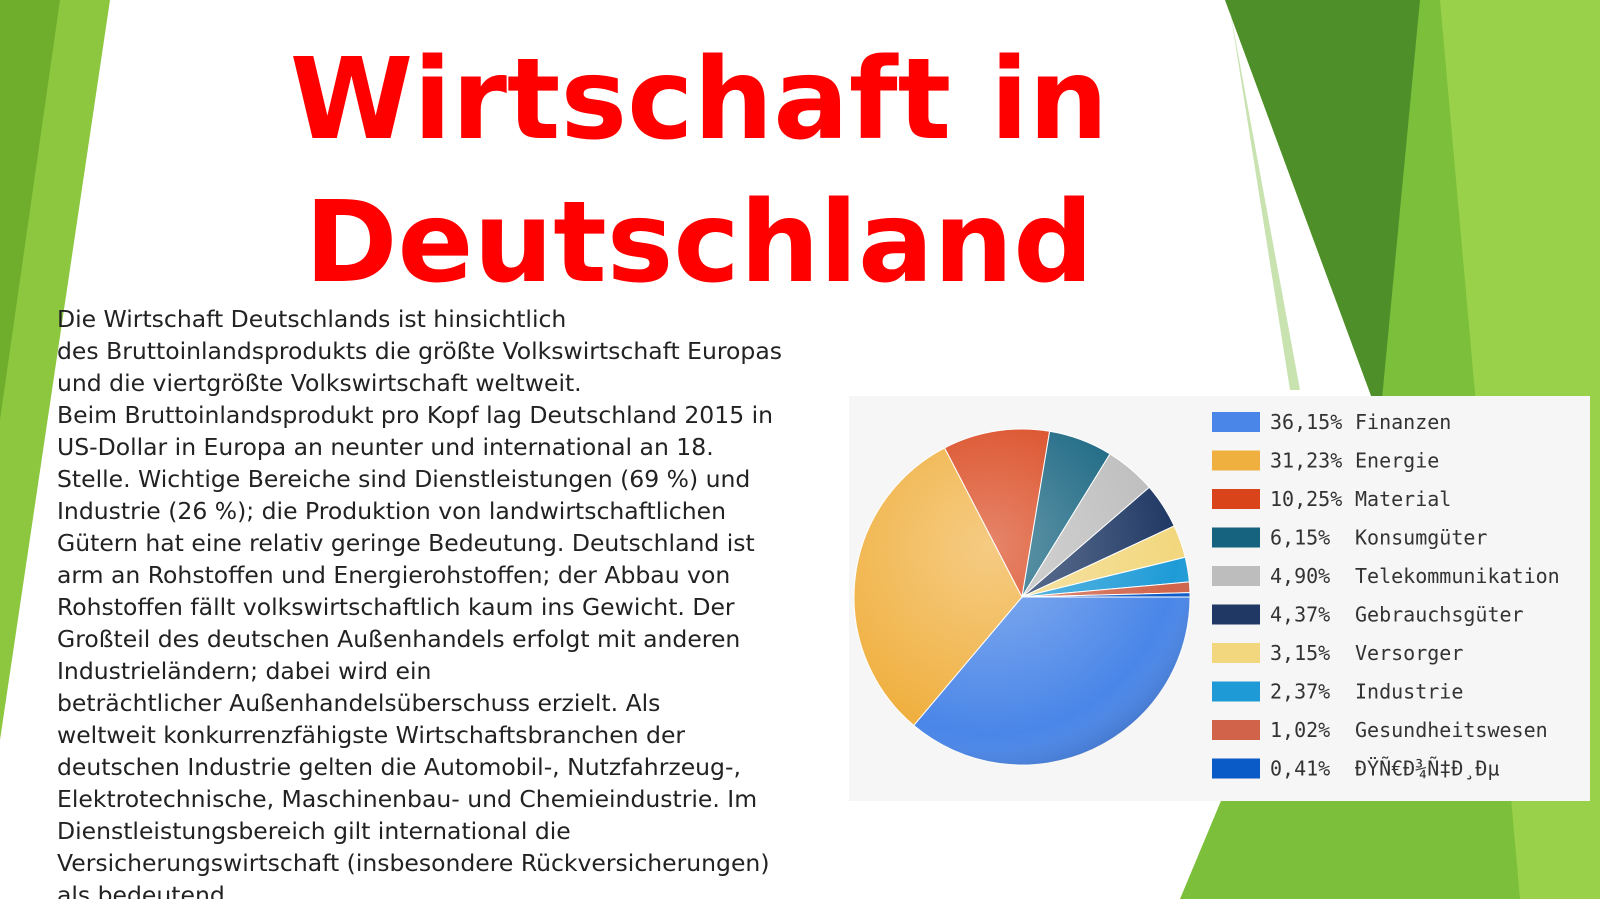 This screenshot has width=1600, height=899. What do you see at coordinates (1300, 576) in the screenshot?
I see `legend-value: 4,90%` at bounding box center [1300, 576].